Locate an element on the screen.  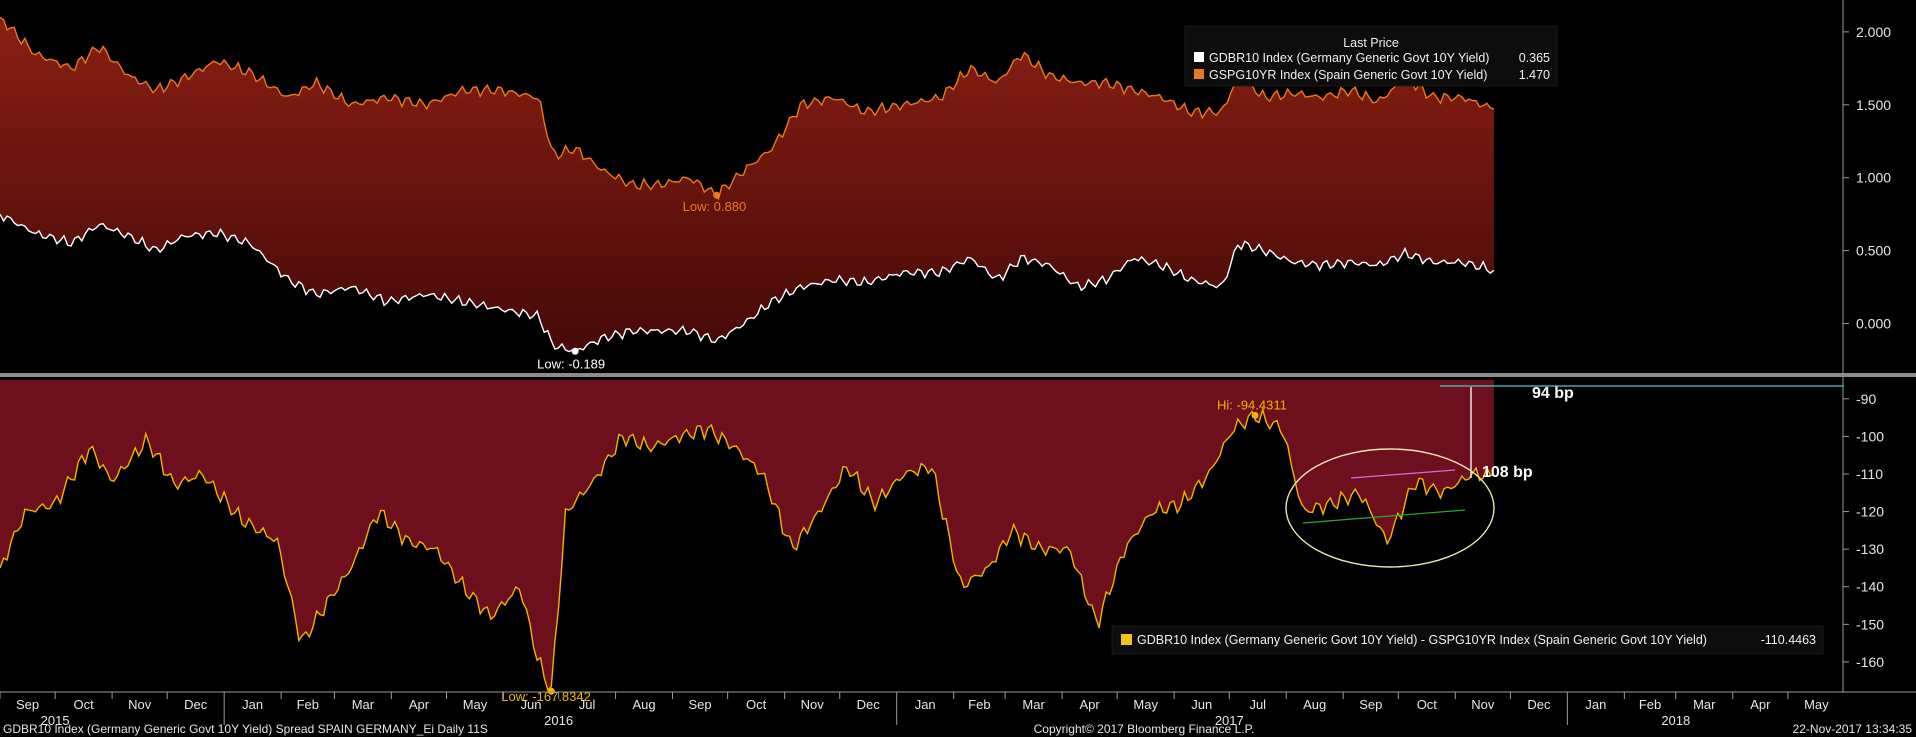
lower-trend-line is located at coordinates (1384, 516).